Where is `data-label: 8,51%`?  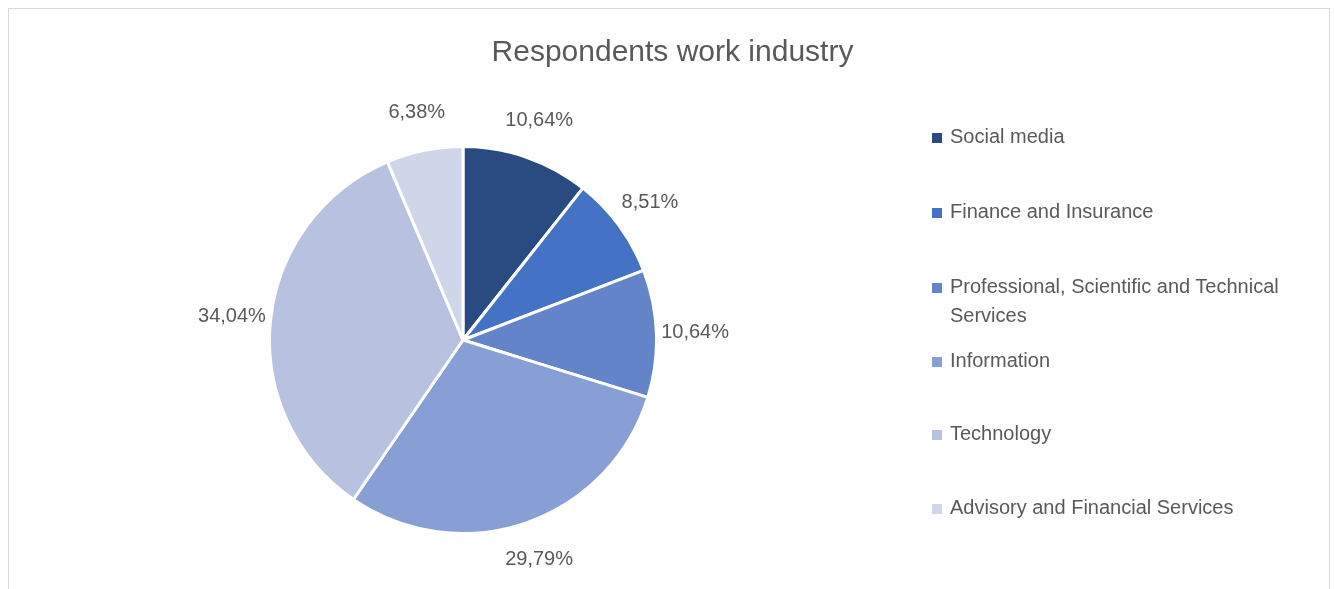 data-label: 8,51% is located at coordinates (650, 200).